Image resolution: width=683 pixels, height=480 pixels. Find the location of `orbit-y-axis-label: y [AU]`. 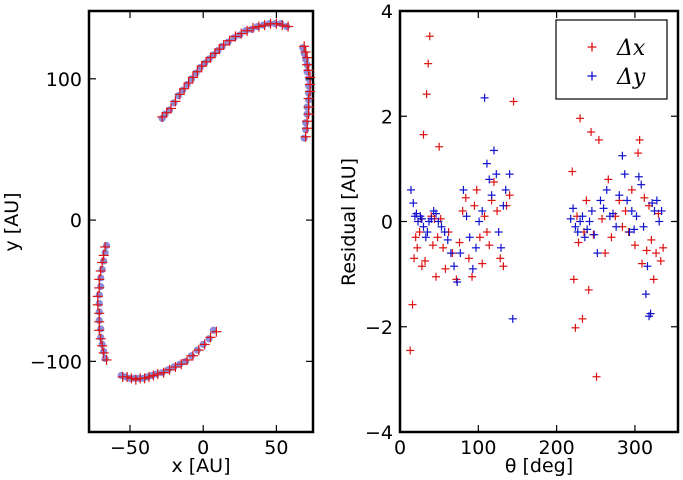

orbit-y-axis-label: y [AU] is located at coordinates (12, 221).